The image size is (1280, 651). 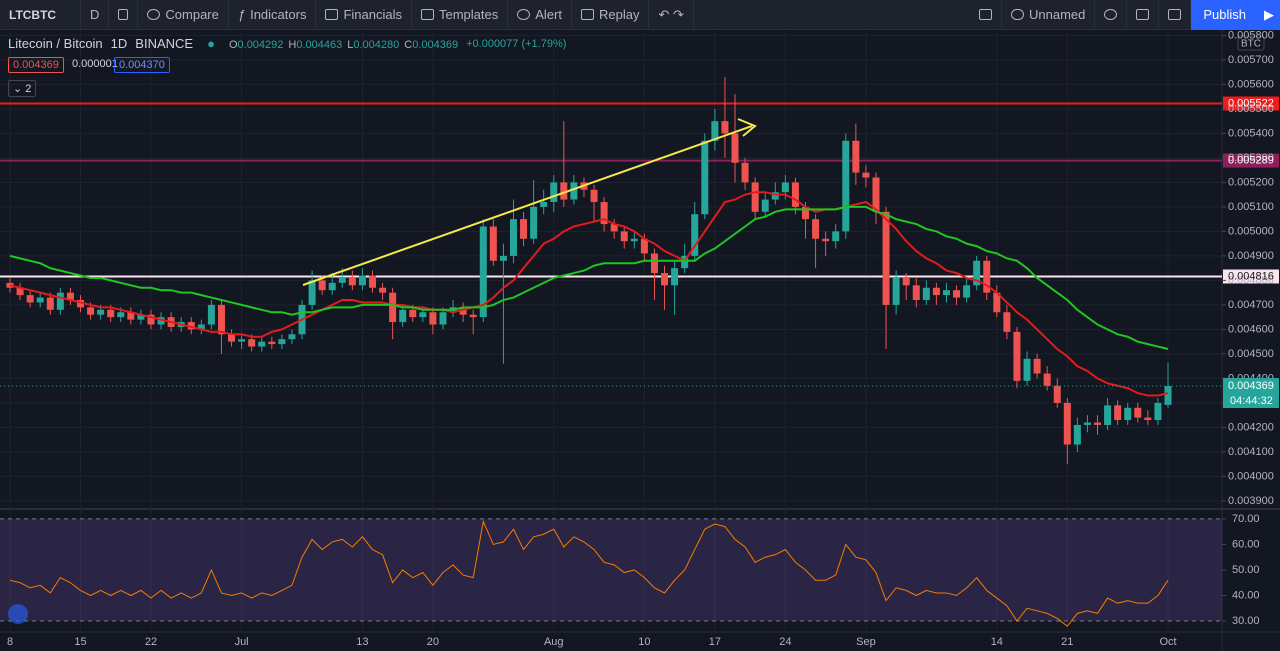 What do you see at coordinates (408, 45) in the screenshot?
I see `ohlc-key: C` at bounding box center [408, 45].